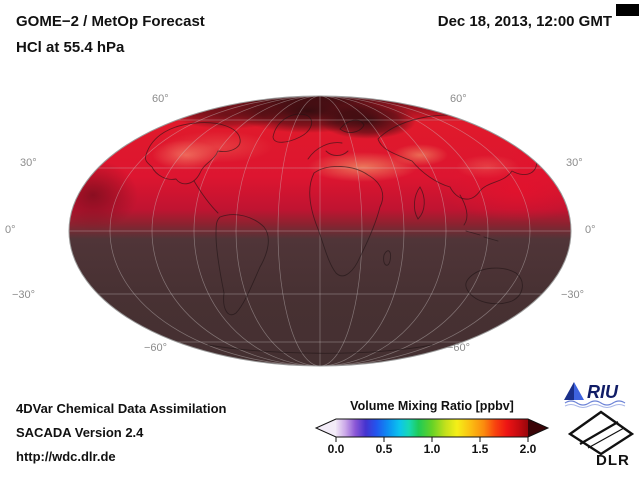 The height and width of the screenshot is (480, 640). What do you see at coordinates (28, 163) in the screenshot?
I see `lat-label-30n-left: 30°` at bounding box center [28, 163].